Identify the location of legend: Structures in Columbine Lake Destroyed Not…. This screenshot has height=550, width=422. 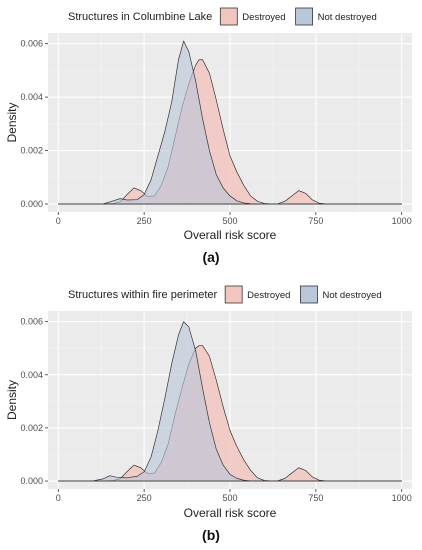
(222, 16).